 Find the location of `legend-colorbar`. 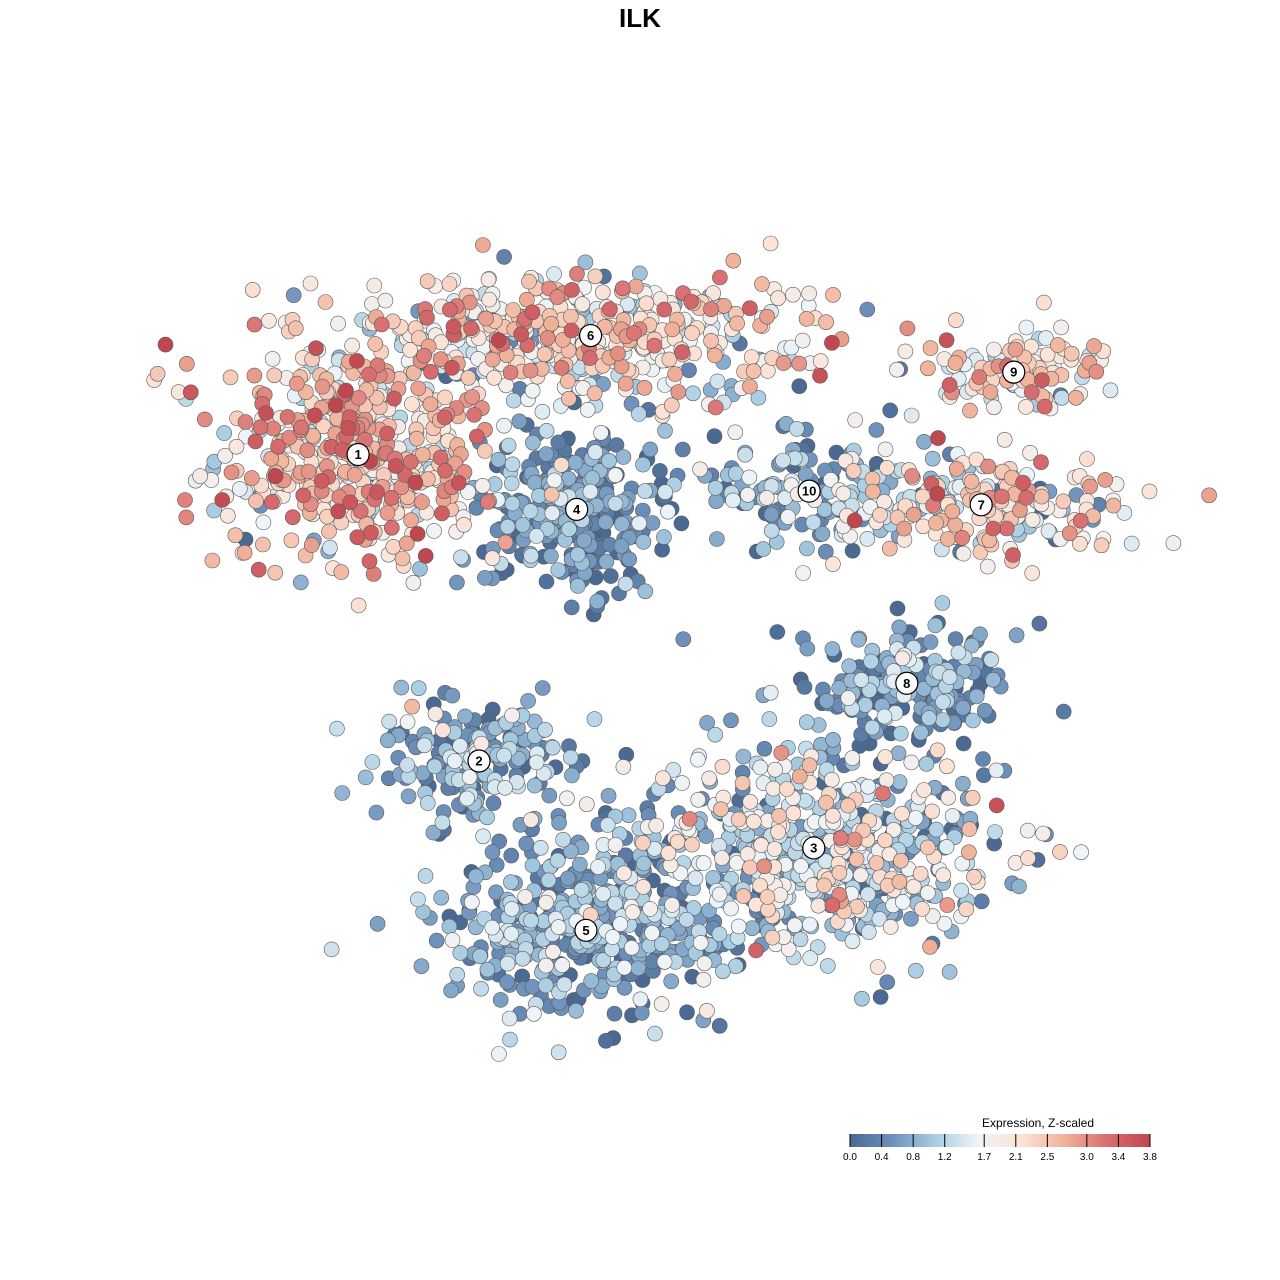

legend-colorbar is located at coordinates (1000, 1140).